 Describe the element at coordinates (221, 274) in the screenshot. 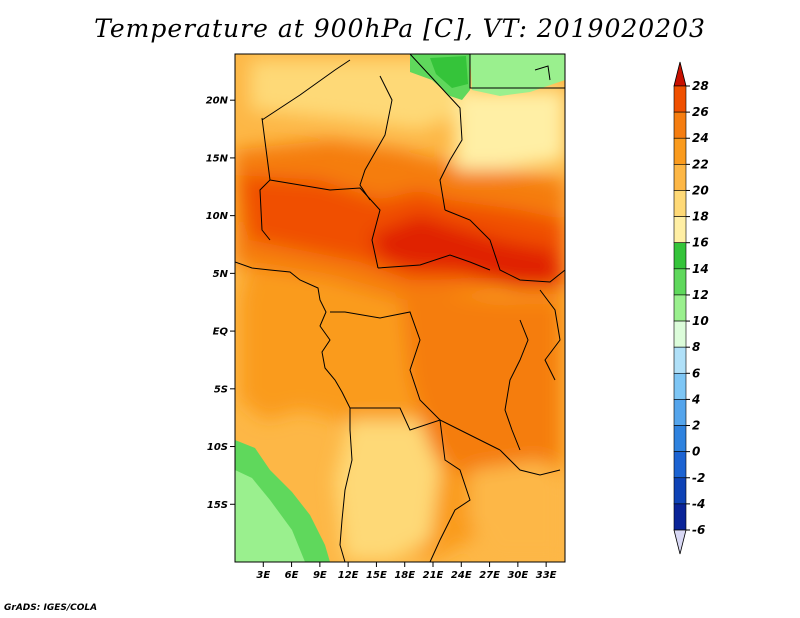

I see `lat-label-5N: 5N` at that location.